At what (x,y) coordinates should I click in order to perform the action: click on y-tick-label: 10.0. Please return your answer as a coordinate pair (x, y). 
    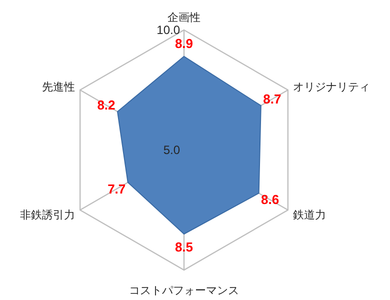
    Looking at the image, I should click on (168, 30).